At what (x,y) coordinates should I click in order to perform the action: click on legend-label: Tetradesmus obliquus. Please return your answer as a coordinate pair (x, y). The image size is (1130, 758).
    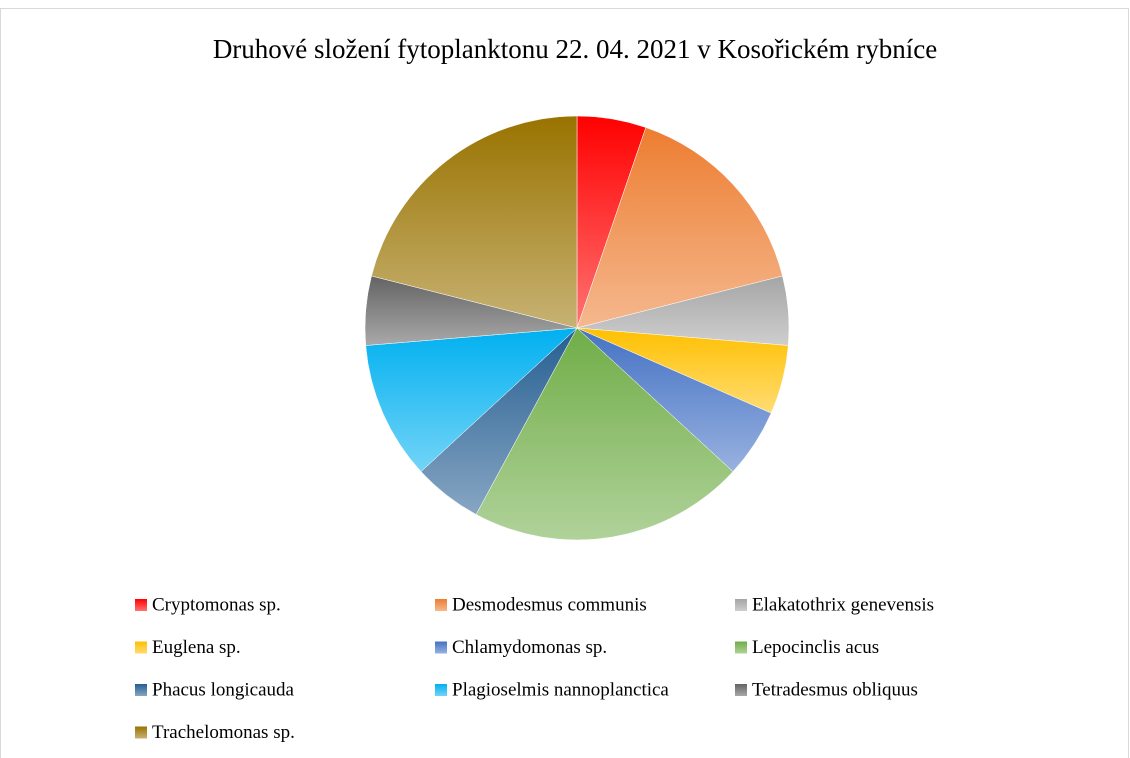
    Looking at the image, I should click on (835, 689).